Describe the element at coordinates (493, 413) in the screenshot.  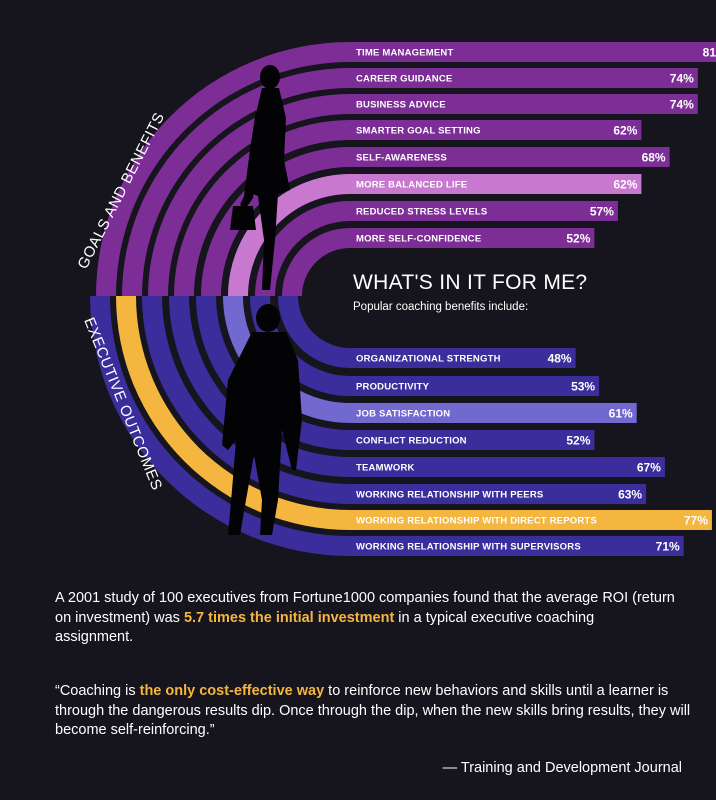
I see `bar-job-satisfaction` at that location.